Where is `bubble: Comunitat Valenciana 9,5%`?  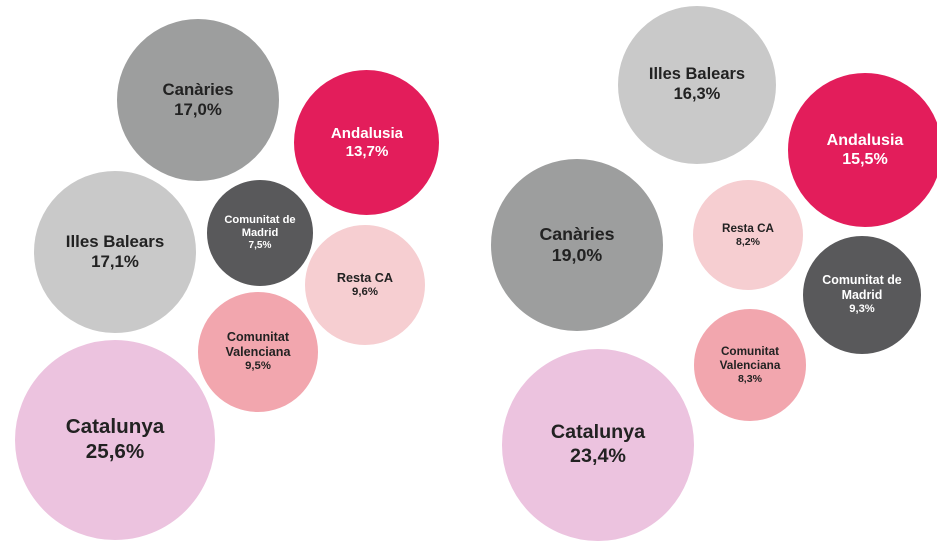
bubble: Comunitat Valenciana 9,5% is located at coordinates (258, 352).